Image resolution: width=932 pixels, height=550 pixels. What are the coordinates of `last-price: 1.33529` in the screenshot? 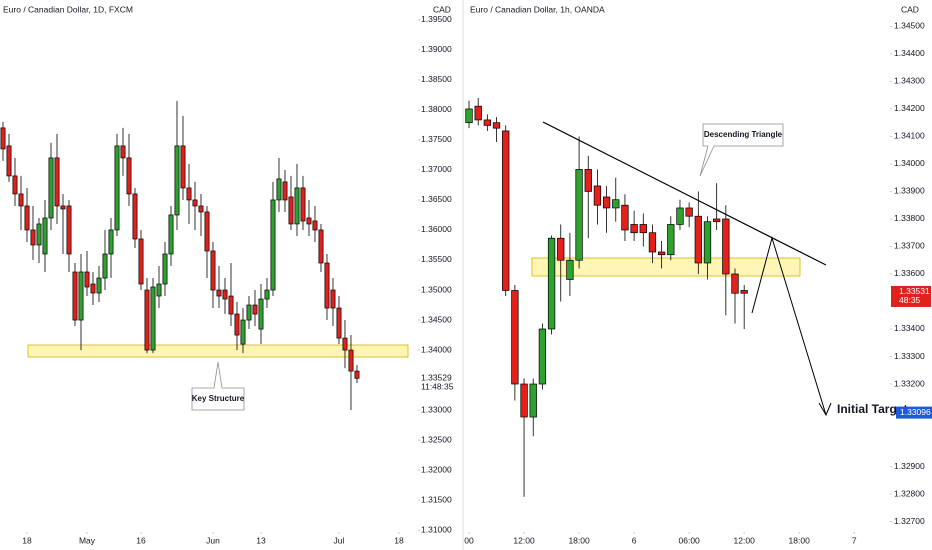 It's located at (436, 378).